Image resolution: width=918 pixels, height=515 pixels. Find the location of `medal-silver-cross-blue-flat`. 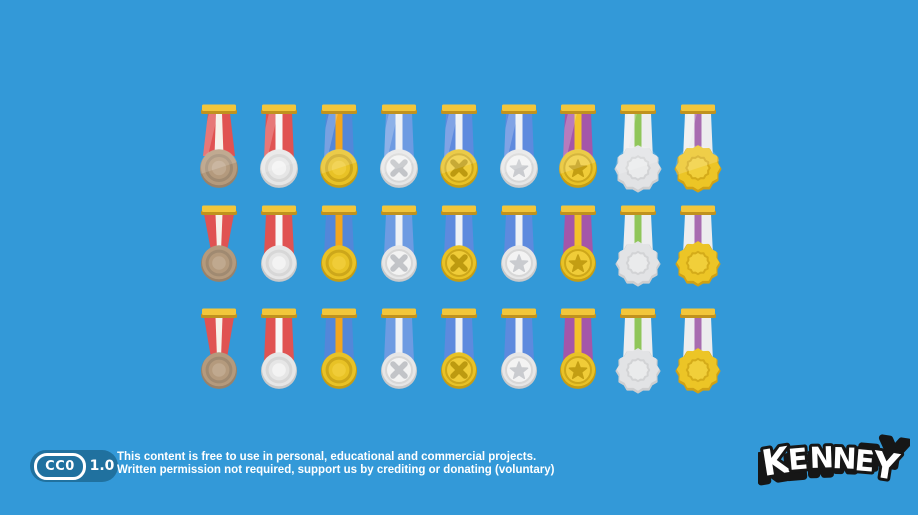

medal-silver-cross-blue-flat is located at coordinates (399, 251).